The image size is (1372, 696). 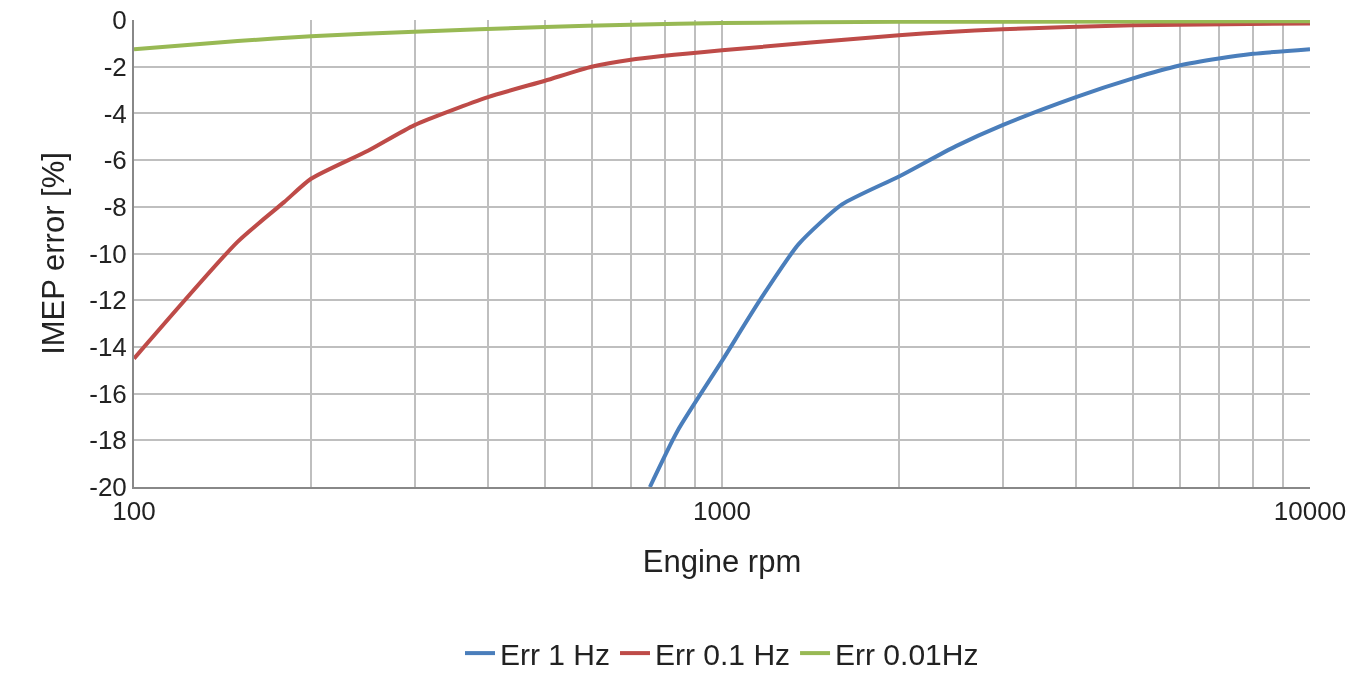 I want to click on y-tick-label: -14, so click(x=108, y=347).